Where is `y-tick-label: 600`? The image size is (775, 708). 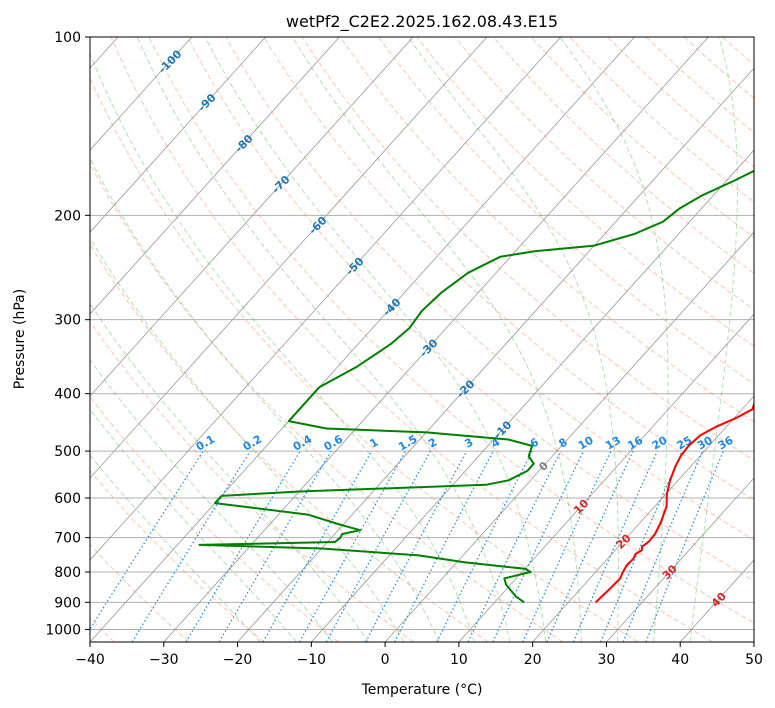
y-tick-label: 600 is located at coordinates (67, 499).